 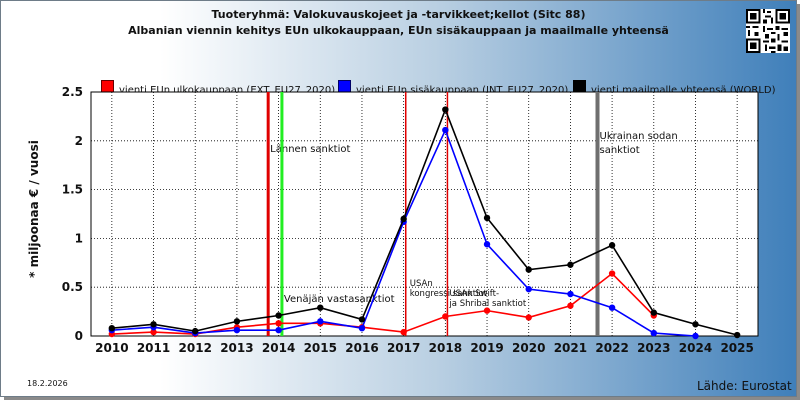 What do you see at coordinates (653, 348) in the screenshot?
I see `x-tick-label: 2023` at bounding box center [653, 348].